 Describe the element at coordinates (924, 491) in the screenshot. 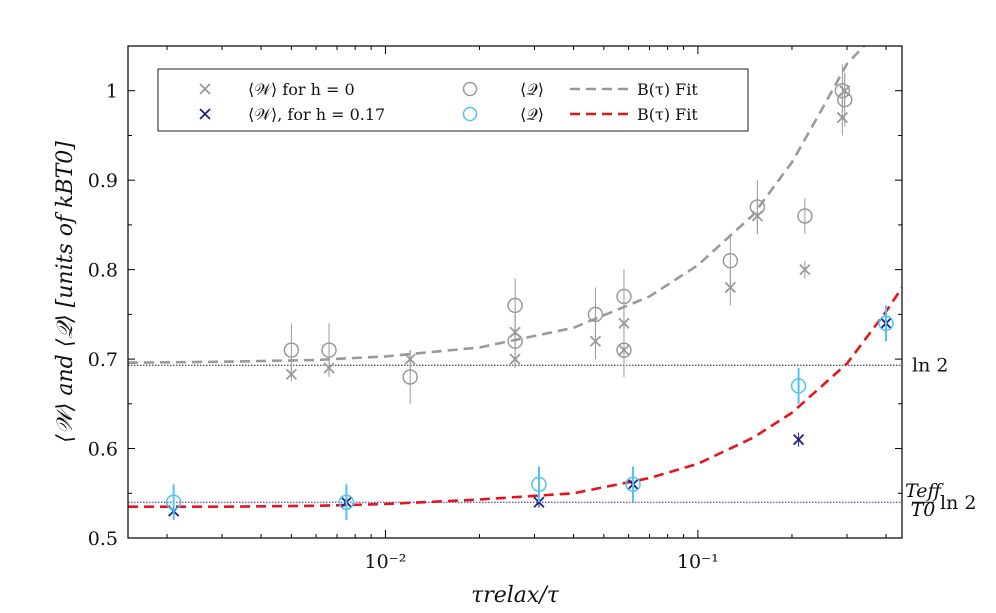

I see `reference-label-numerator: Teff` at that location.